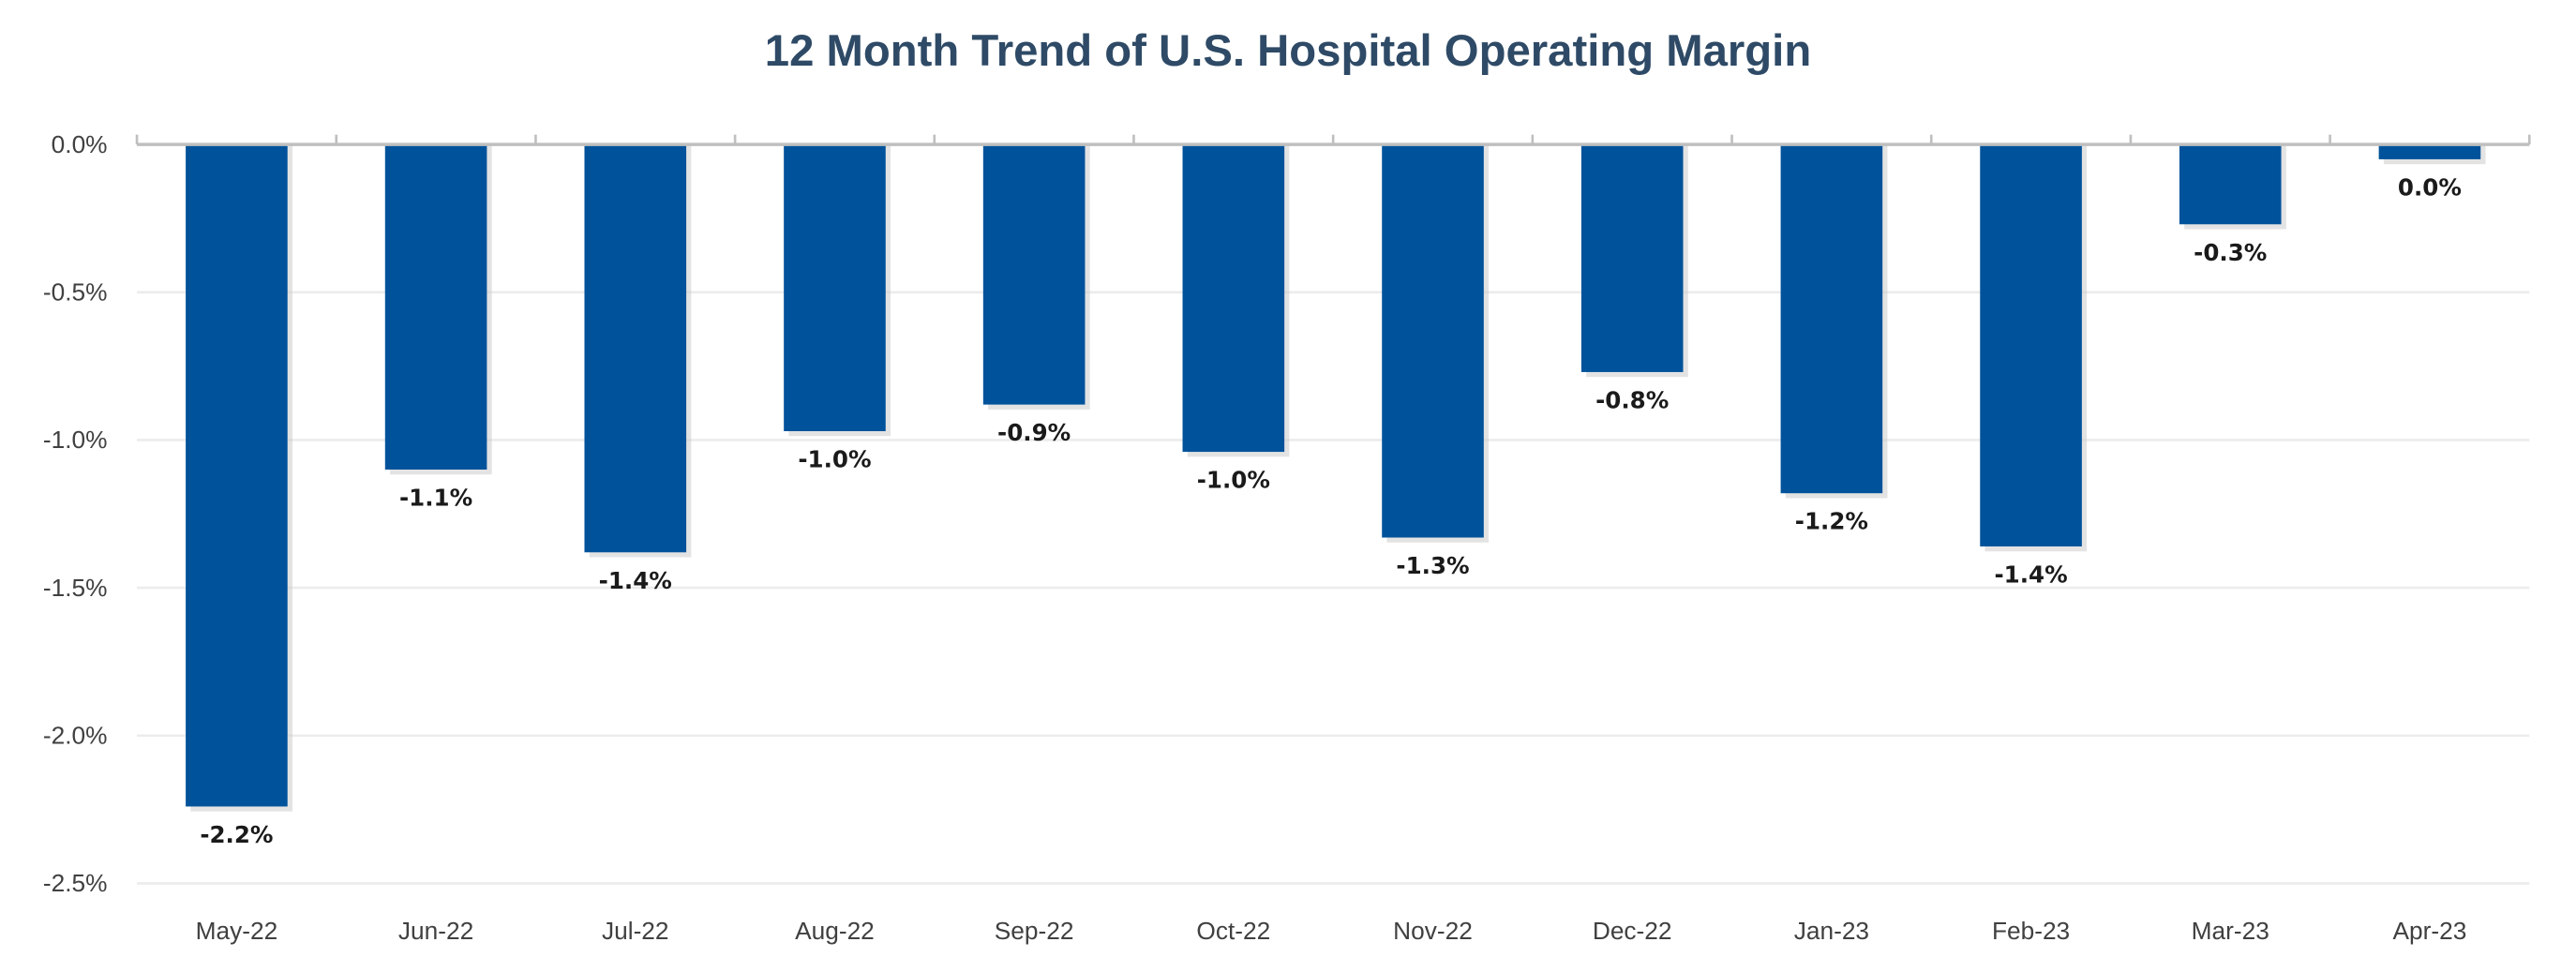 The height and width of the screenshot is (972, 2576). Describe the element at coordinates (1432, 565) in the screenshot. I see `data-label: -1.3%` at that location.